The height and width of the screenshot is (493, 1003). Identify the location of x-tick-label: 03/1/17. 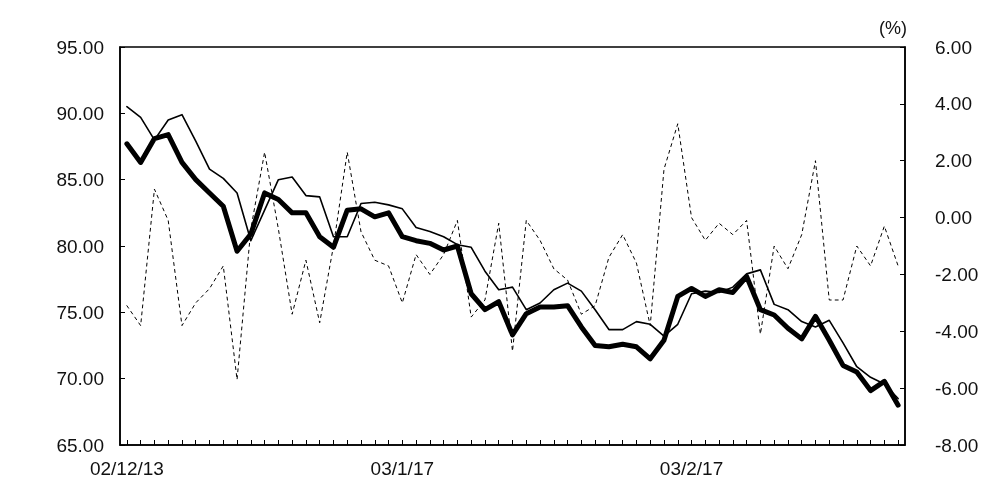
(402, 468).